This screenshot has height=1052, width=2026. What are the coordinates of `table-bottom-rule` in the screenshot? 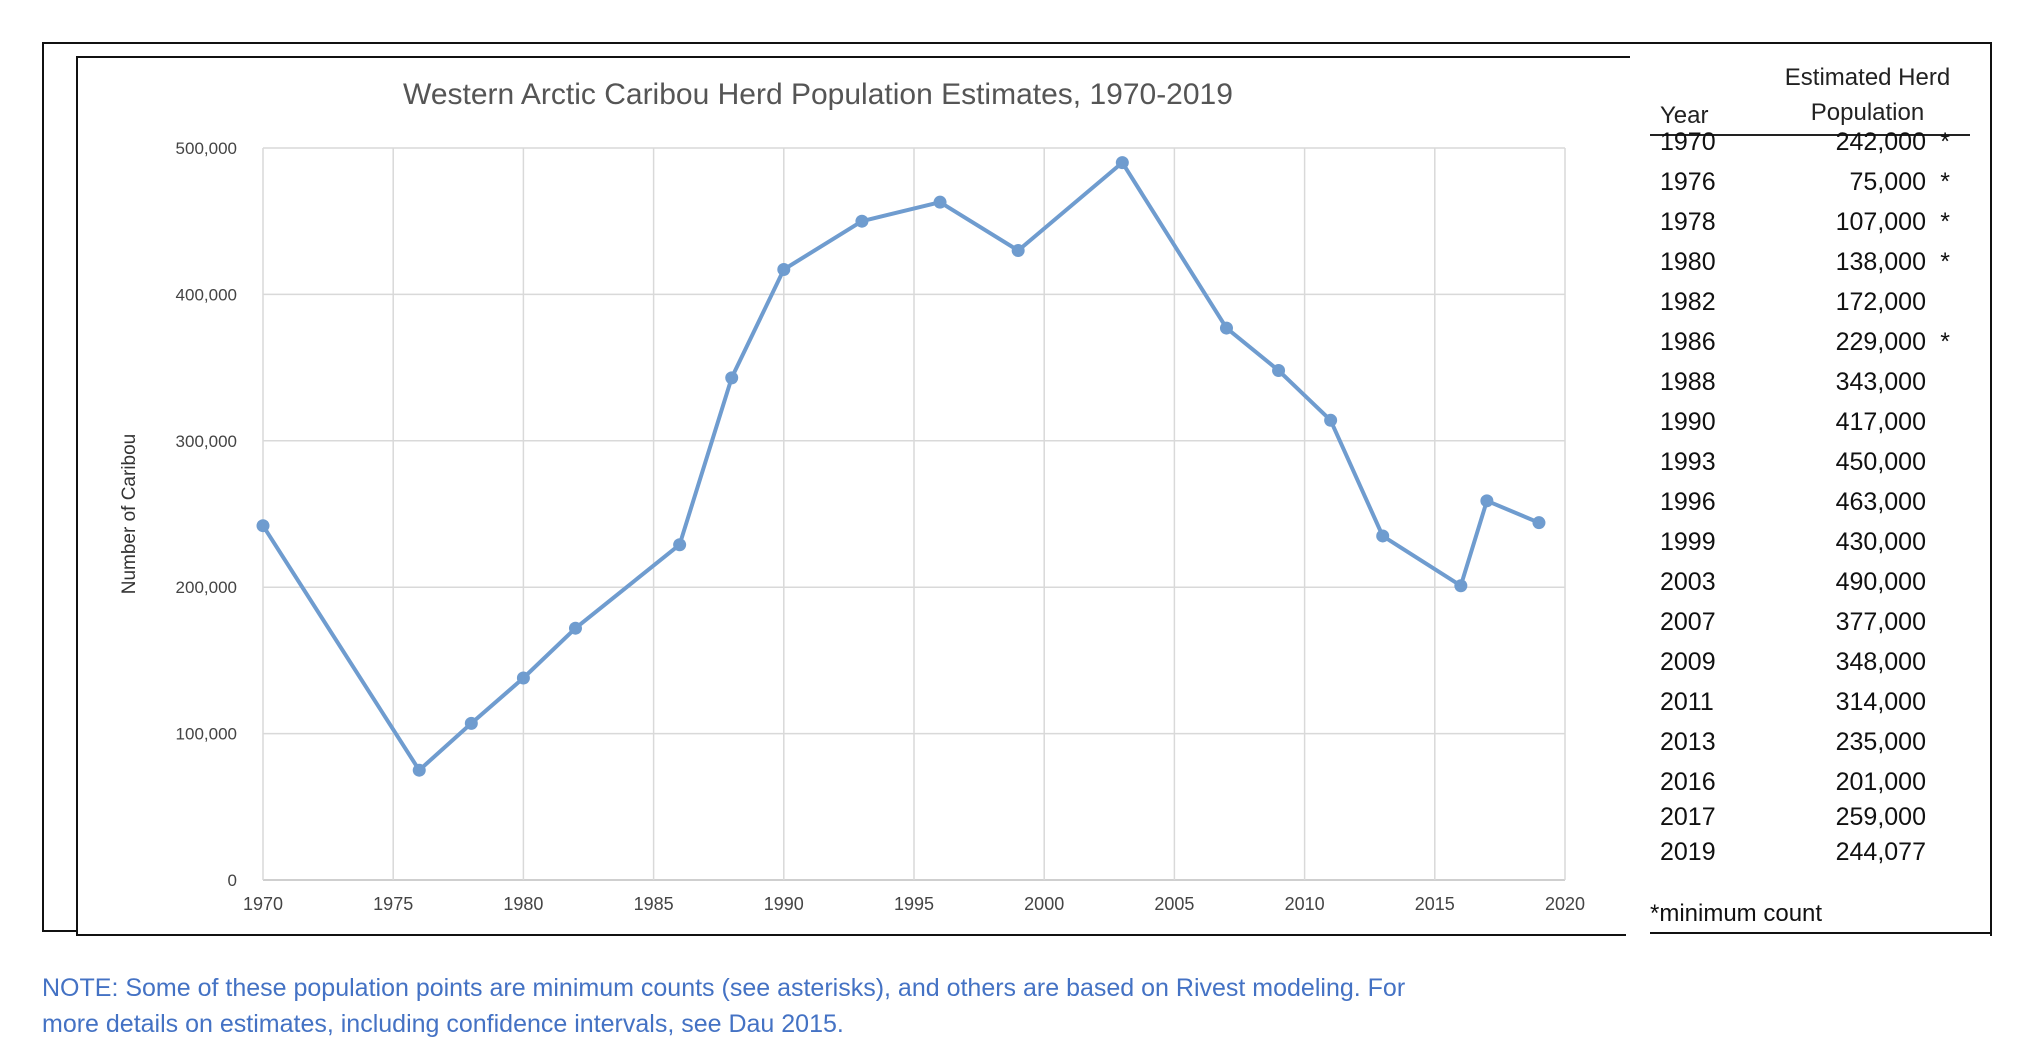 It's located at (1820, 933).